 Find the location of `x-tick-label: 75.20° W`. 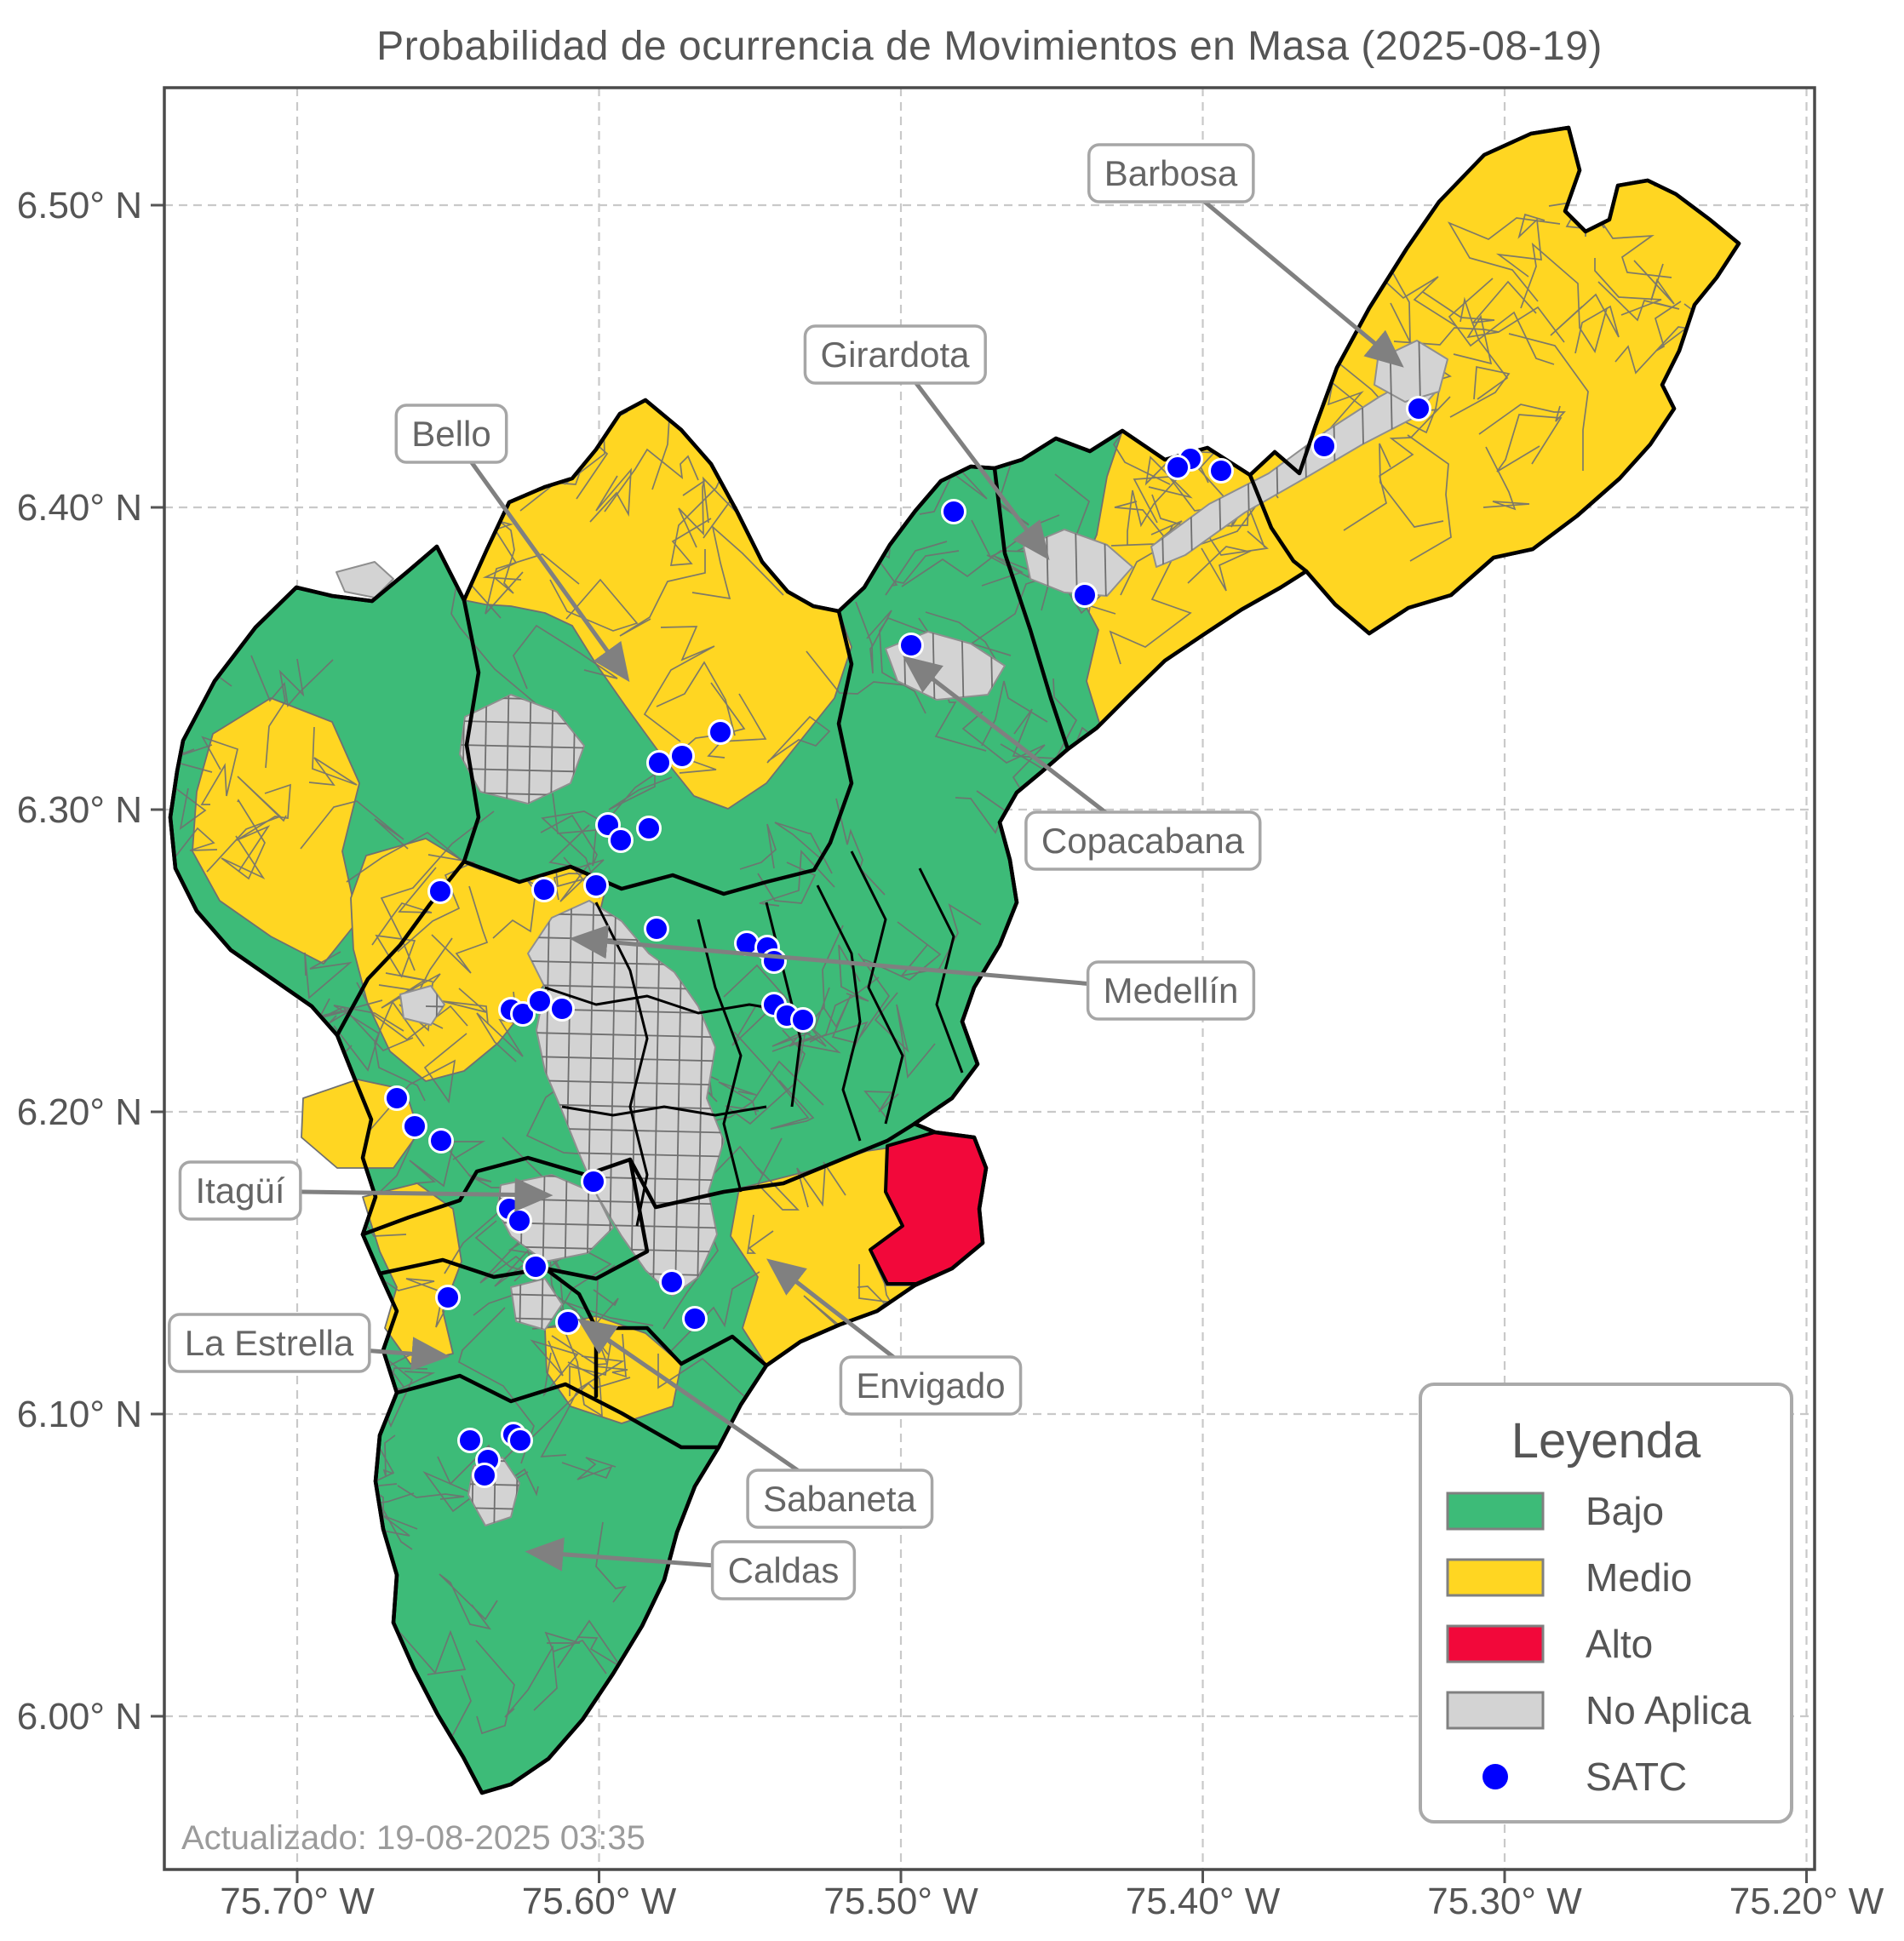

x-tick-label: 75.20° W is located at coordinates (1807, 1901).